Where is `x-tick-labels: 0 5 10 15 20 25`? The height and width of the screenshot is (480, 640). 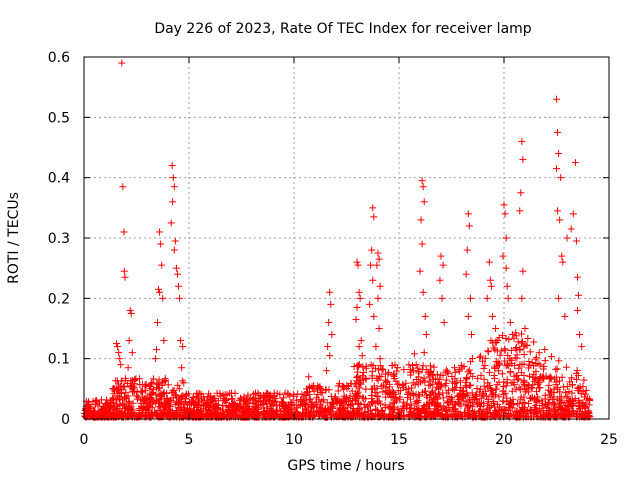 x-tick-labels: 0 5 10 15 20 25 is located at coordinates (349, 440).